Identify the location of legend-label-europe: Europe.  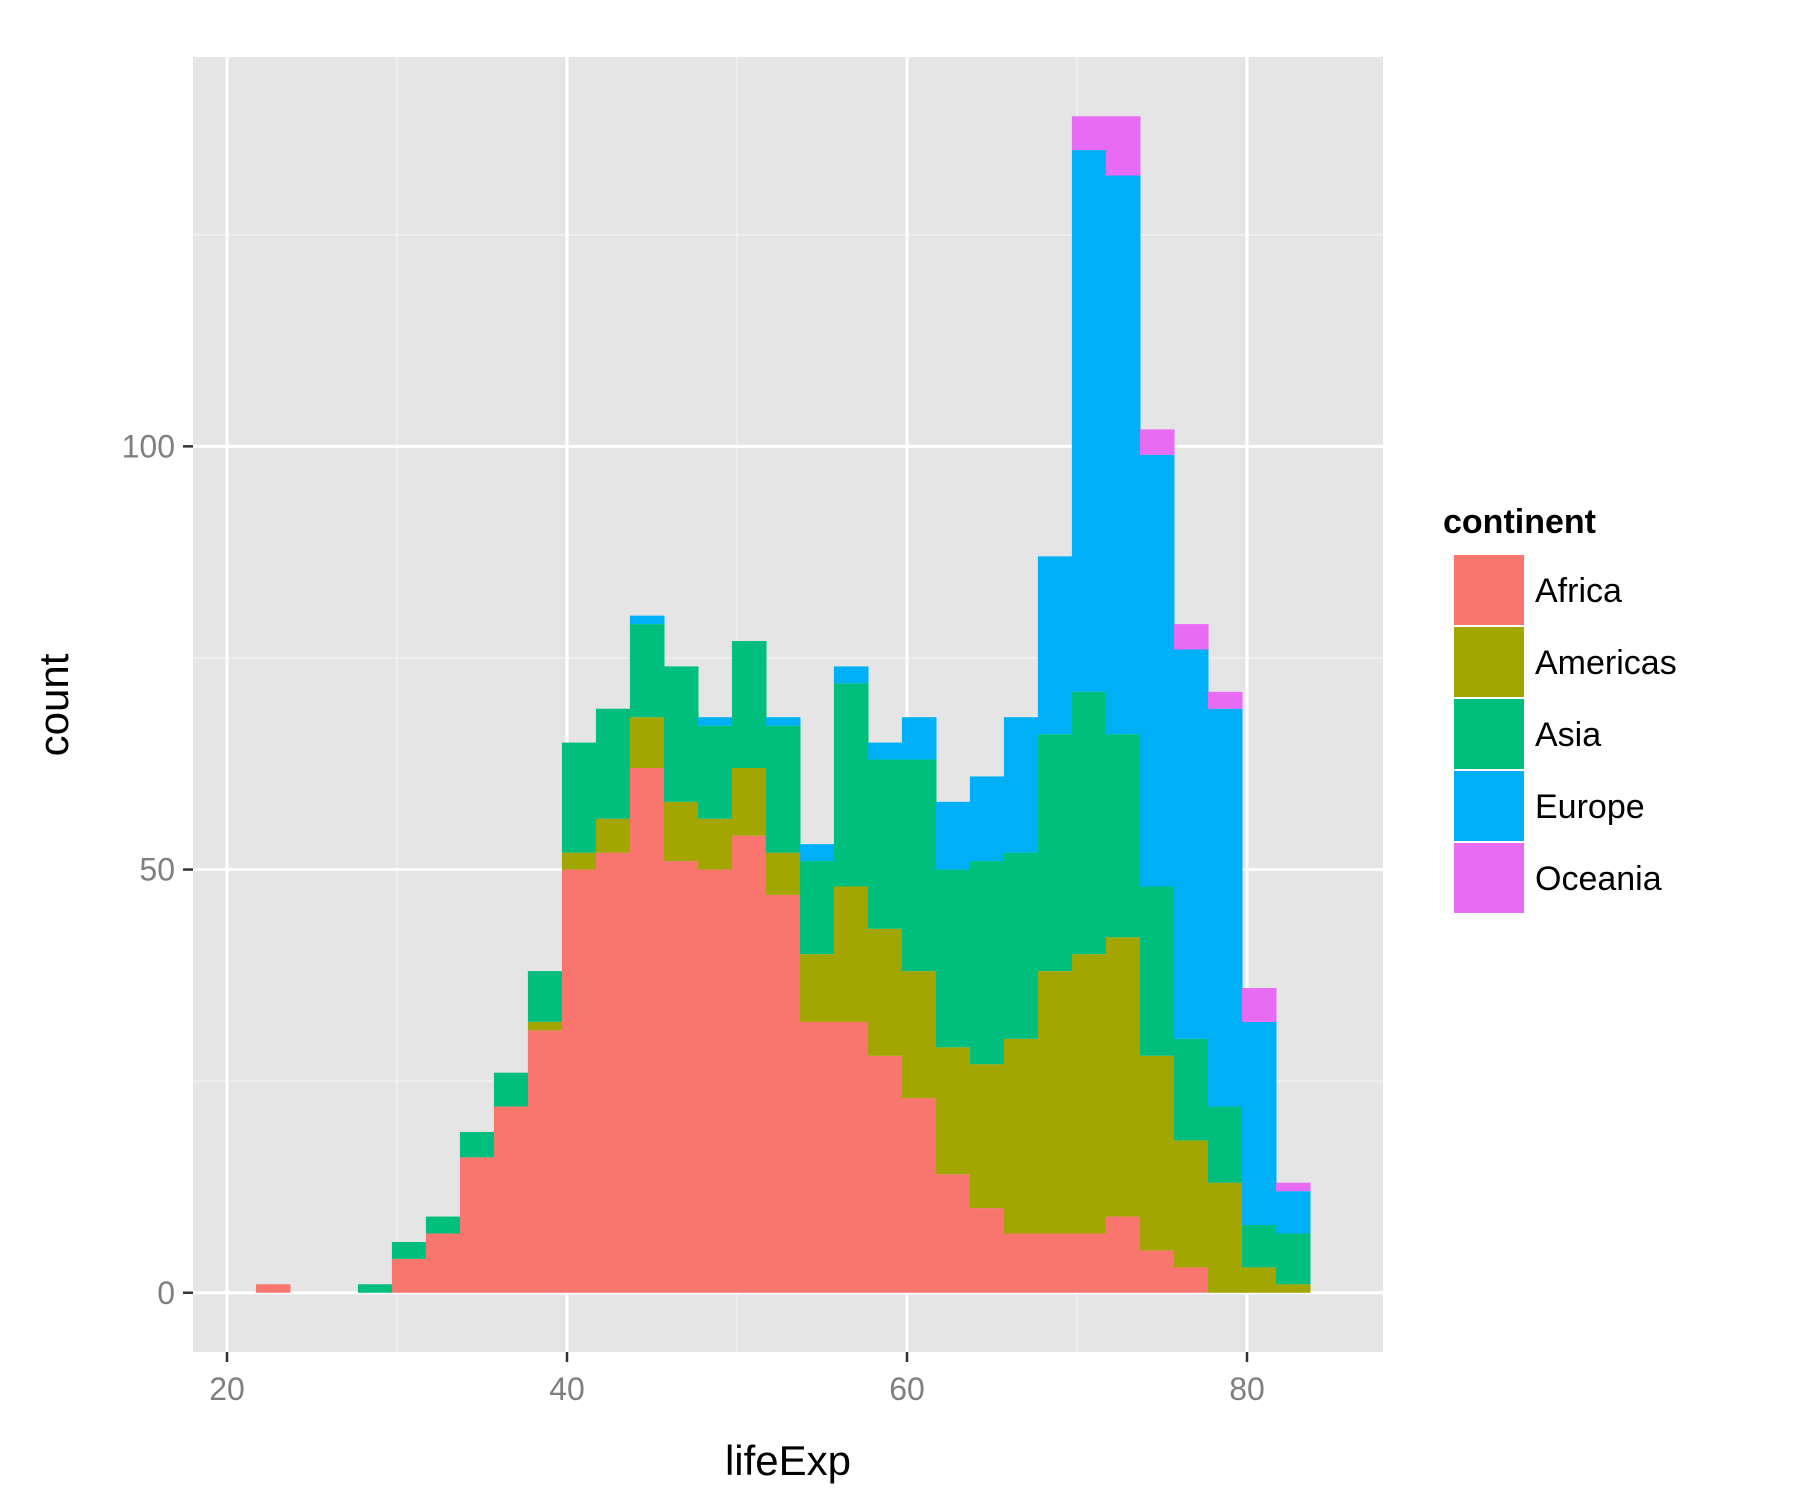
(1590, 807).